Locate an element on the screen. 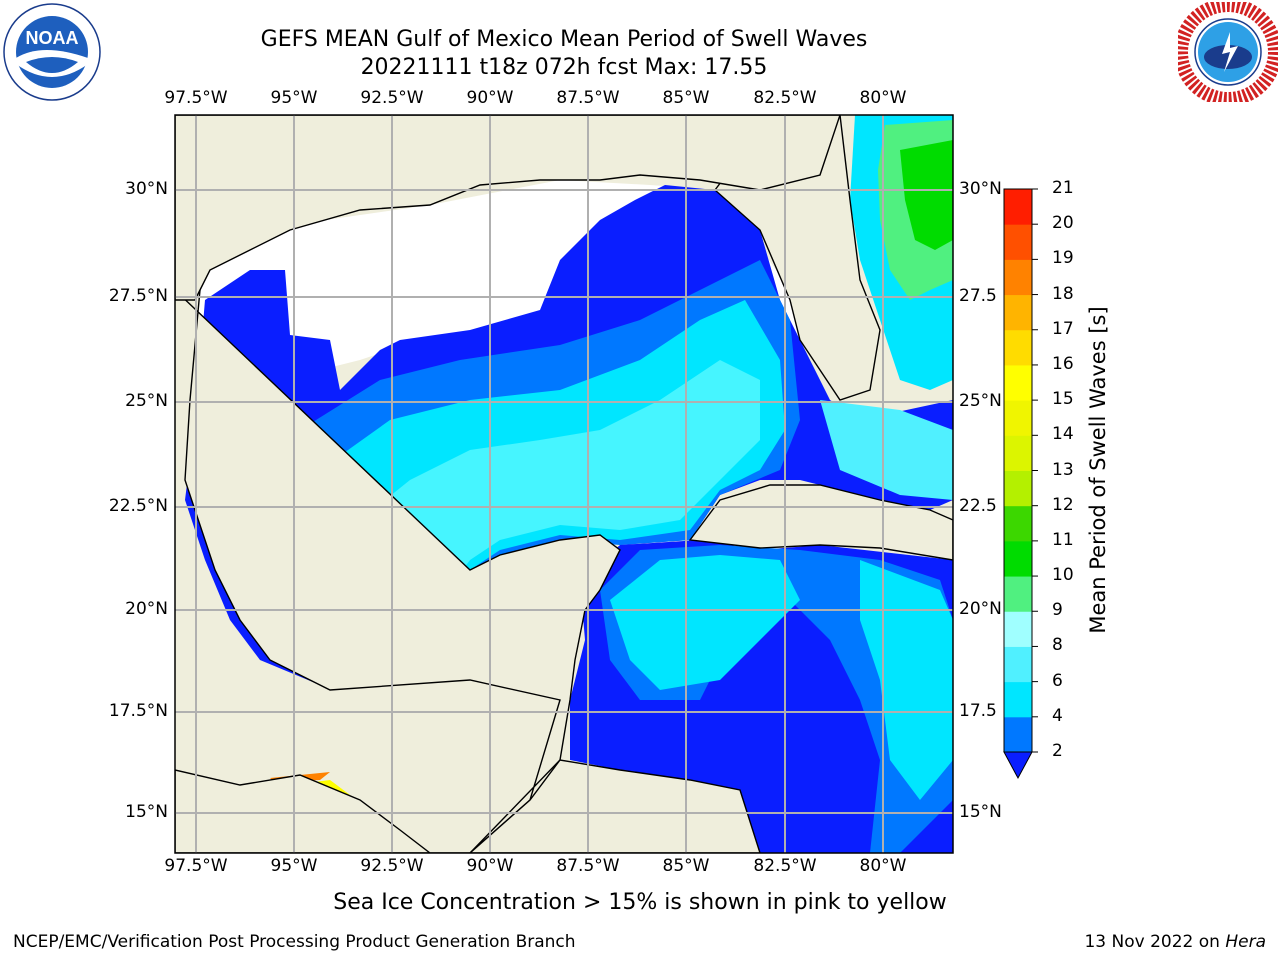 The image size is (1280, 960). lat-tick-right: 17.5 is located at coordinates (978, 711).